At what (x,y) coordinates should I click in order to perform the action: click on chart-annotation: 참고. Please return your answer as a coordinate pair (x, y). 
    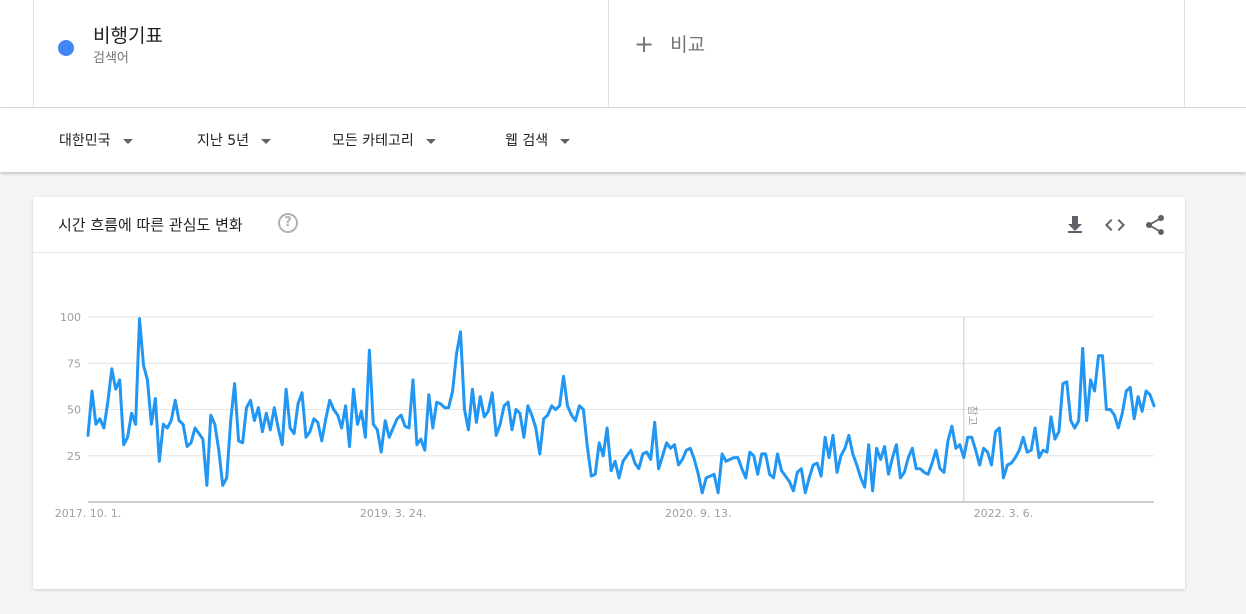
    Looking at the image, I should click on (971, 409).